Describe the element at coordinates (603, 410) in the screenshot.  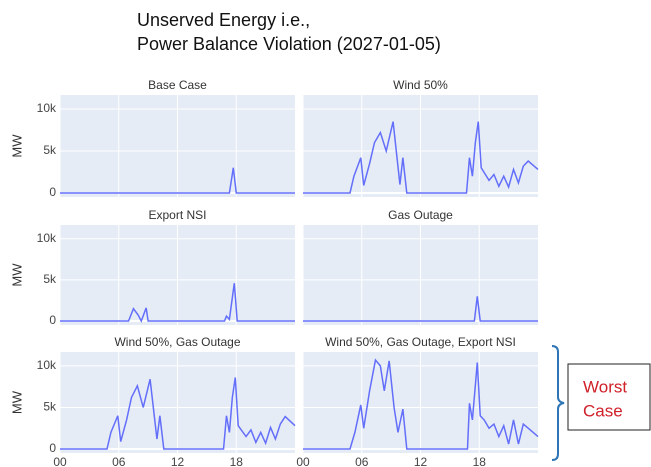
I see `annotation: Case` at that location.